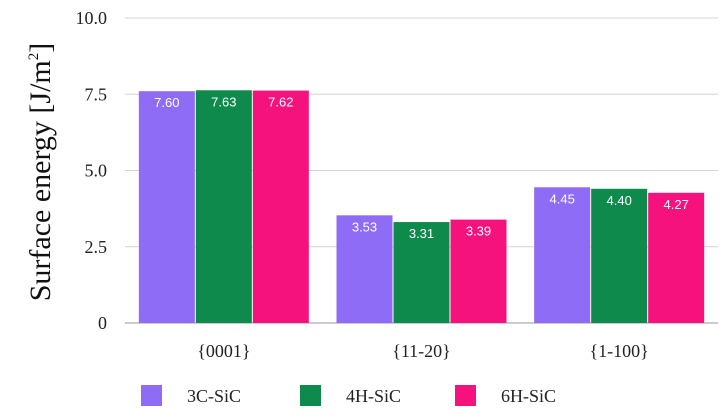 The image size is (728, 415). What do you see at coordinates (478, 231) in the screenshot?
I see `data-label: 3.39` at bounding box center [478, 231].